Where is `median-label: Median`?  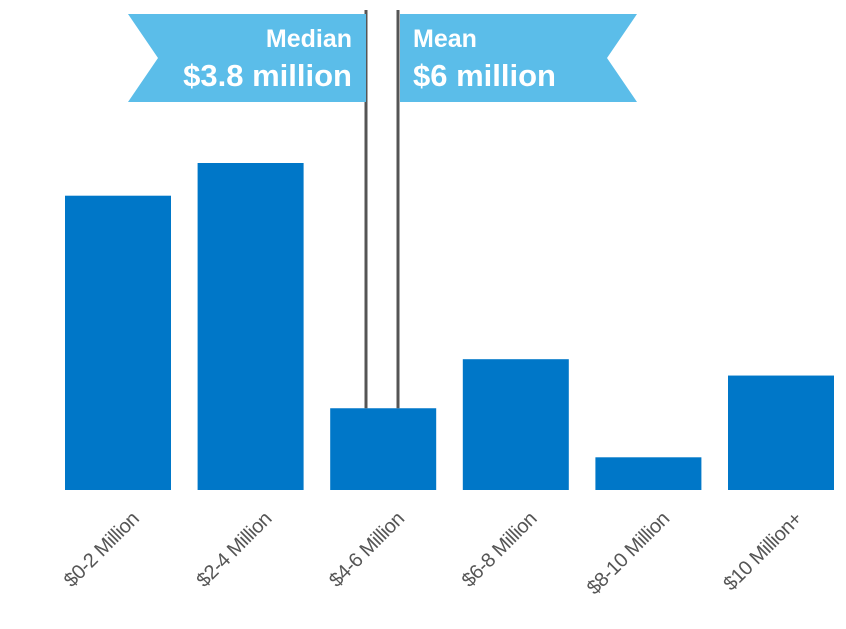
median-label: Median is located at coordinates (309, 39).